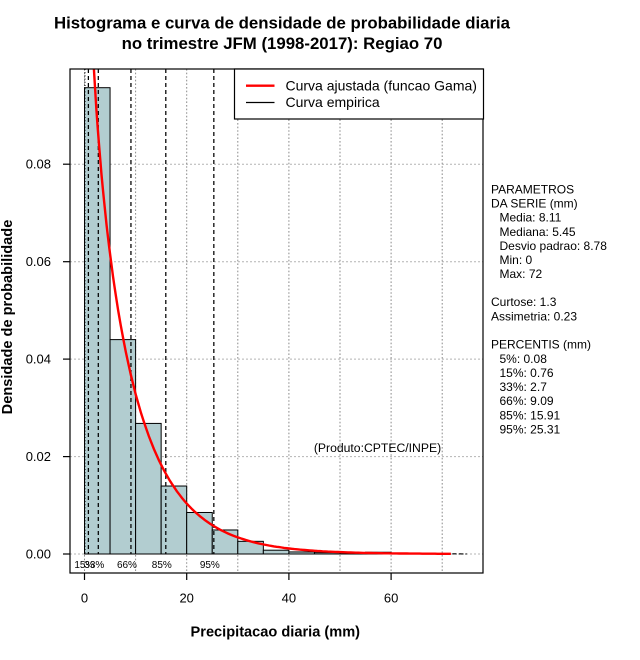 The height and width of the screenshot is (660, 640). Describe the element at coordinates (8, 317) in the screenshot. I see `svg-text: Densidade de probabilidade` at that location.